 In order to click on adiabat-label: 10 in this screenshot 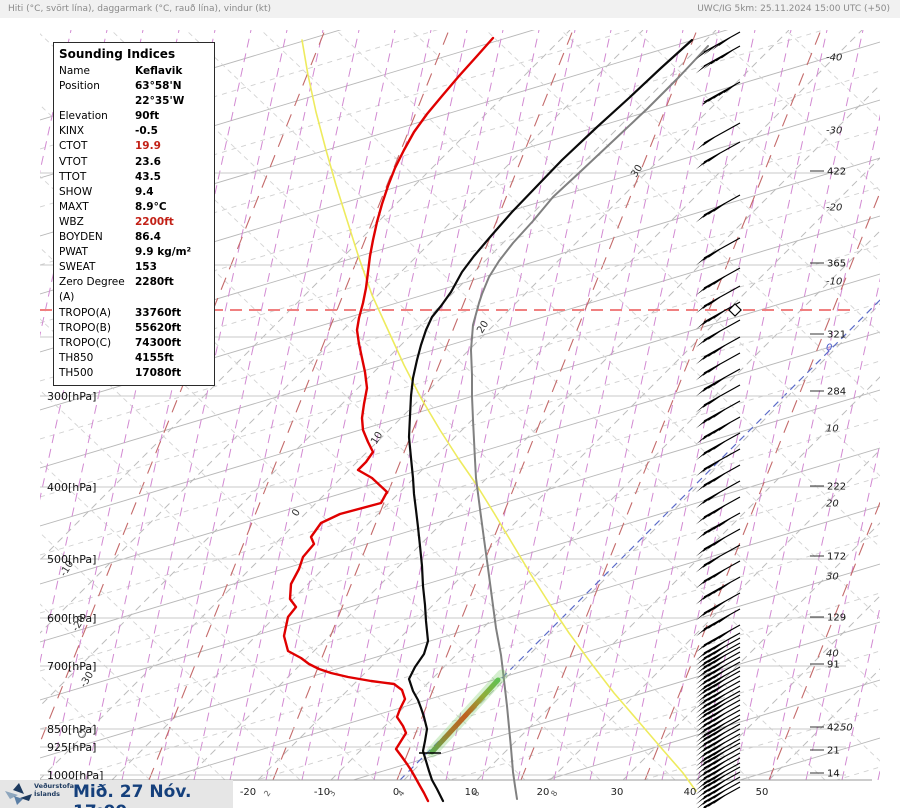, I will do `click(377, 438)`.